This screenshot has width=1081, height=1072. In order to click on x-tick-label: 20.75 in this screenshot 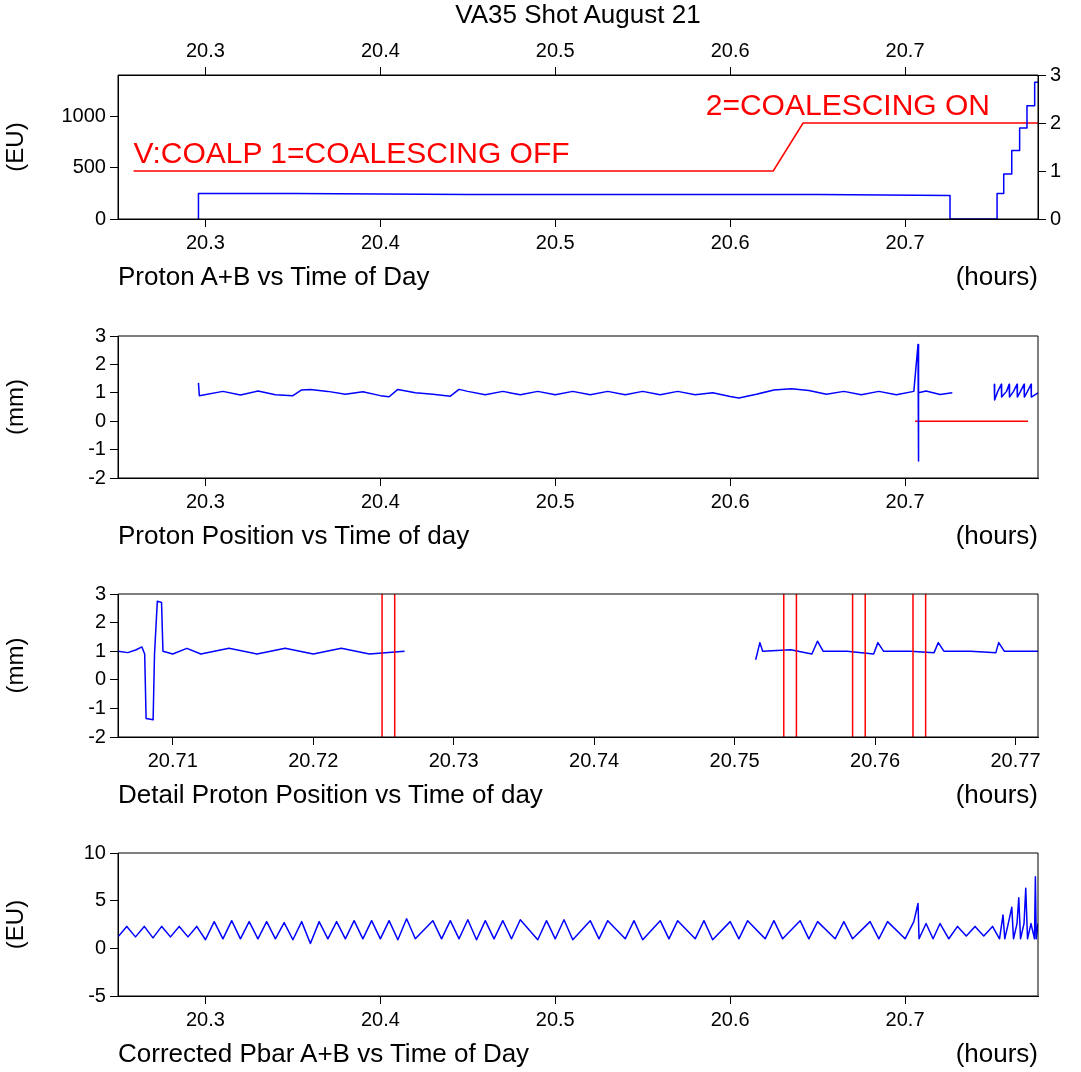, I will do `click(734, 759)`.